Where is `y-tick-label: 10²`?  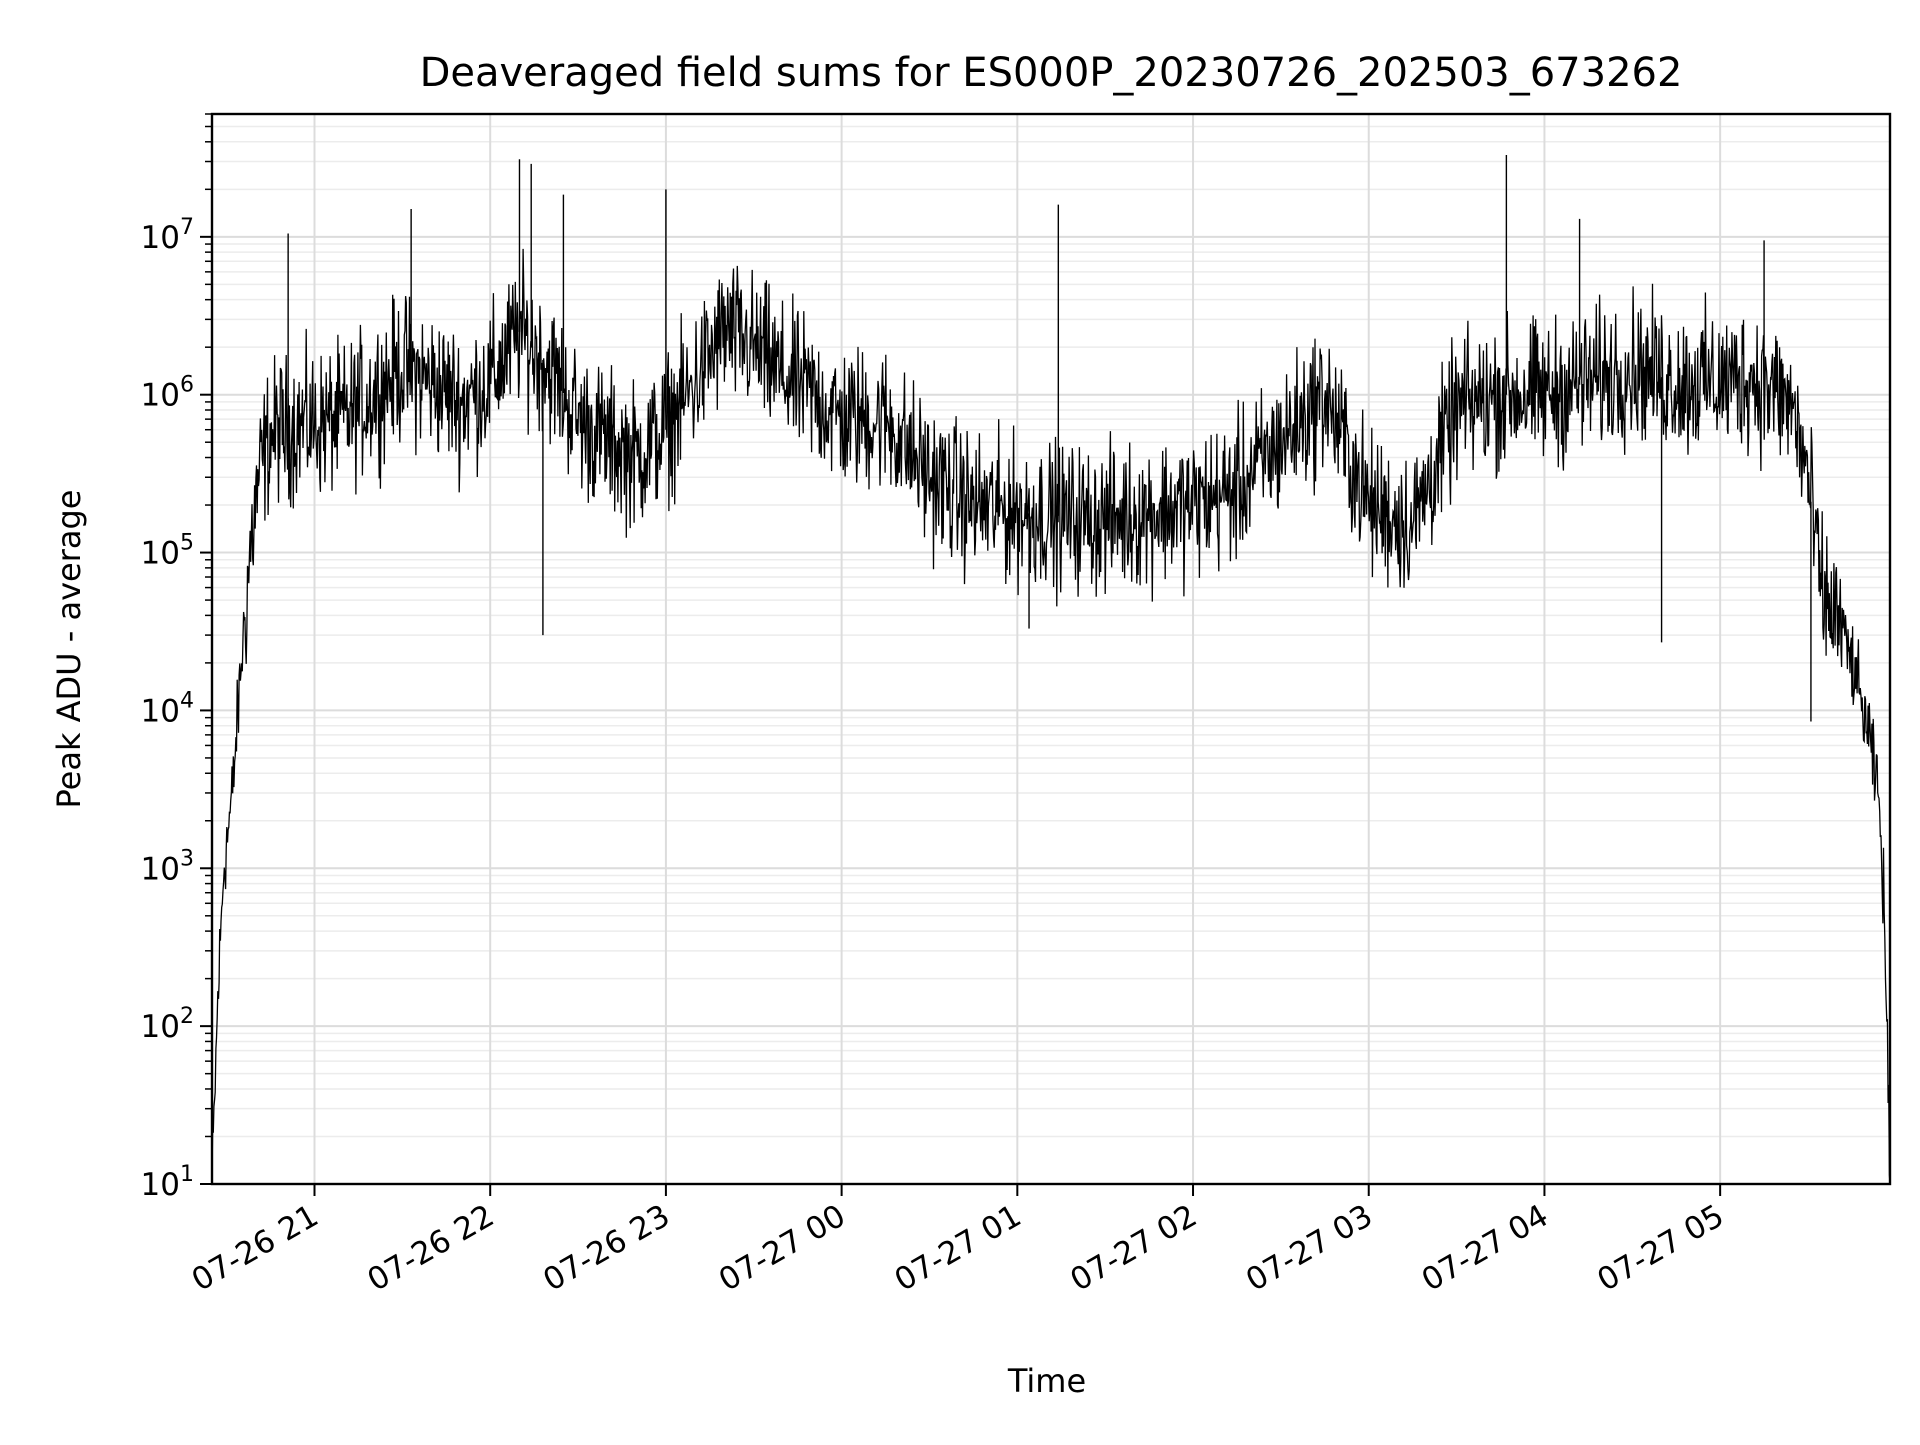 y-tick-label: 10² is located at coordinates (167, 1024).